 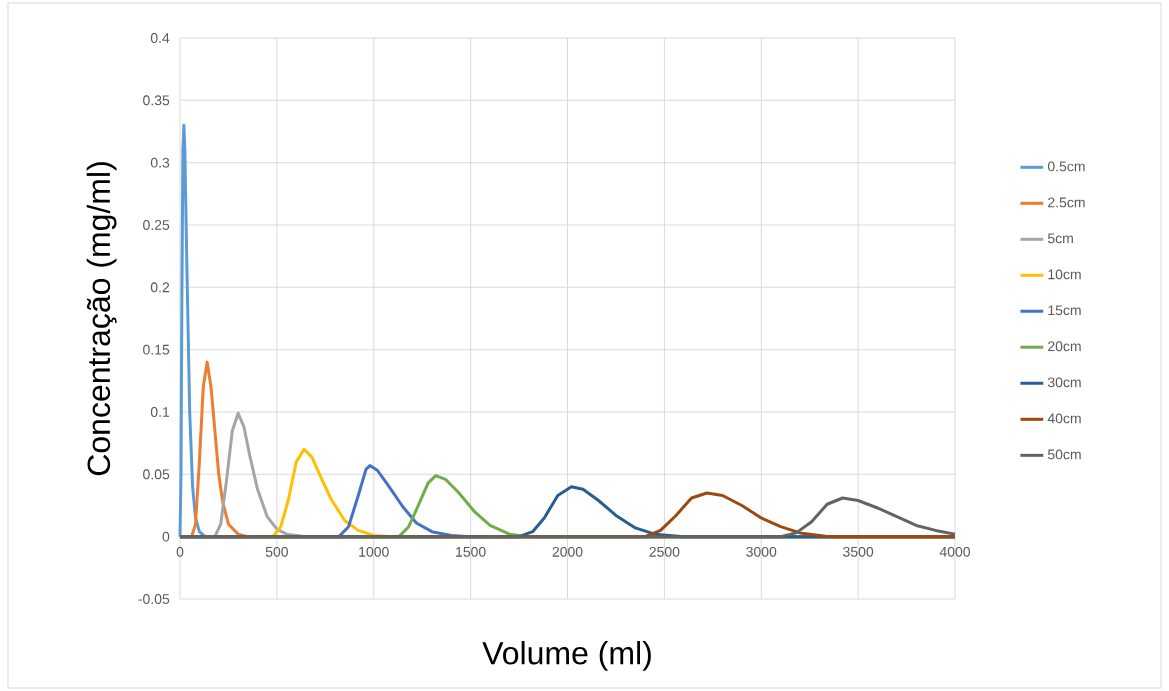 I want to click on legend-label: 5cm, so click(x=1060, y=238).